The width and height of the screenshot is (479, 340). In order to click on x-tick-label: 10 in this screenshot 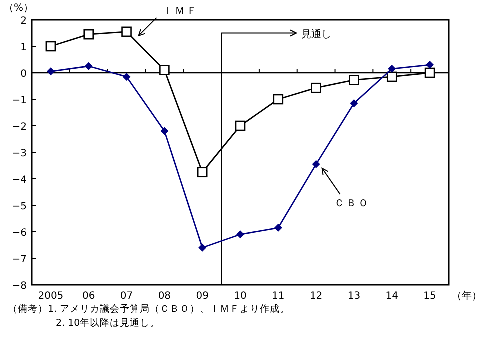, I will do `click(240, 296)`.